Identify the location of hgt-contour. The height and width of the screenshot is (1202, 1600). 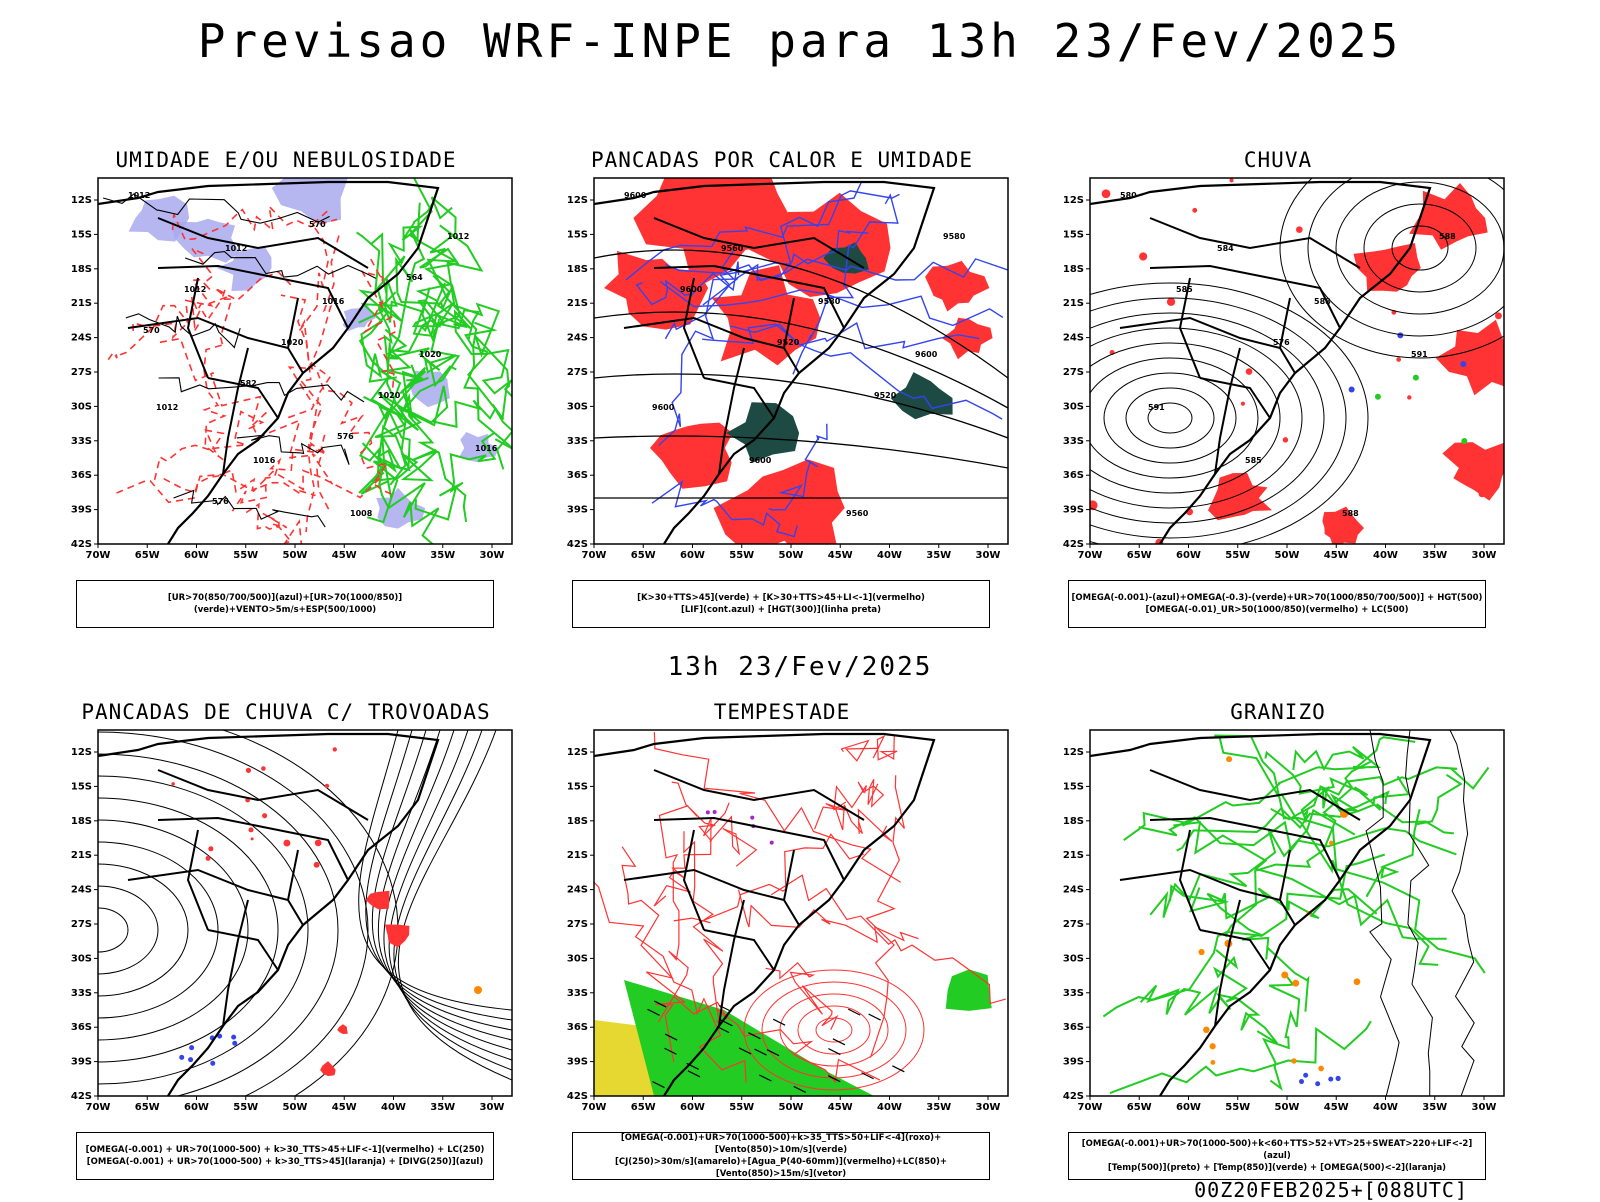
(801, 406).